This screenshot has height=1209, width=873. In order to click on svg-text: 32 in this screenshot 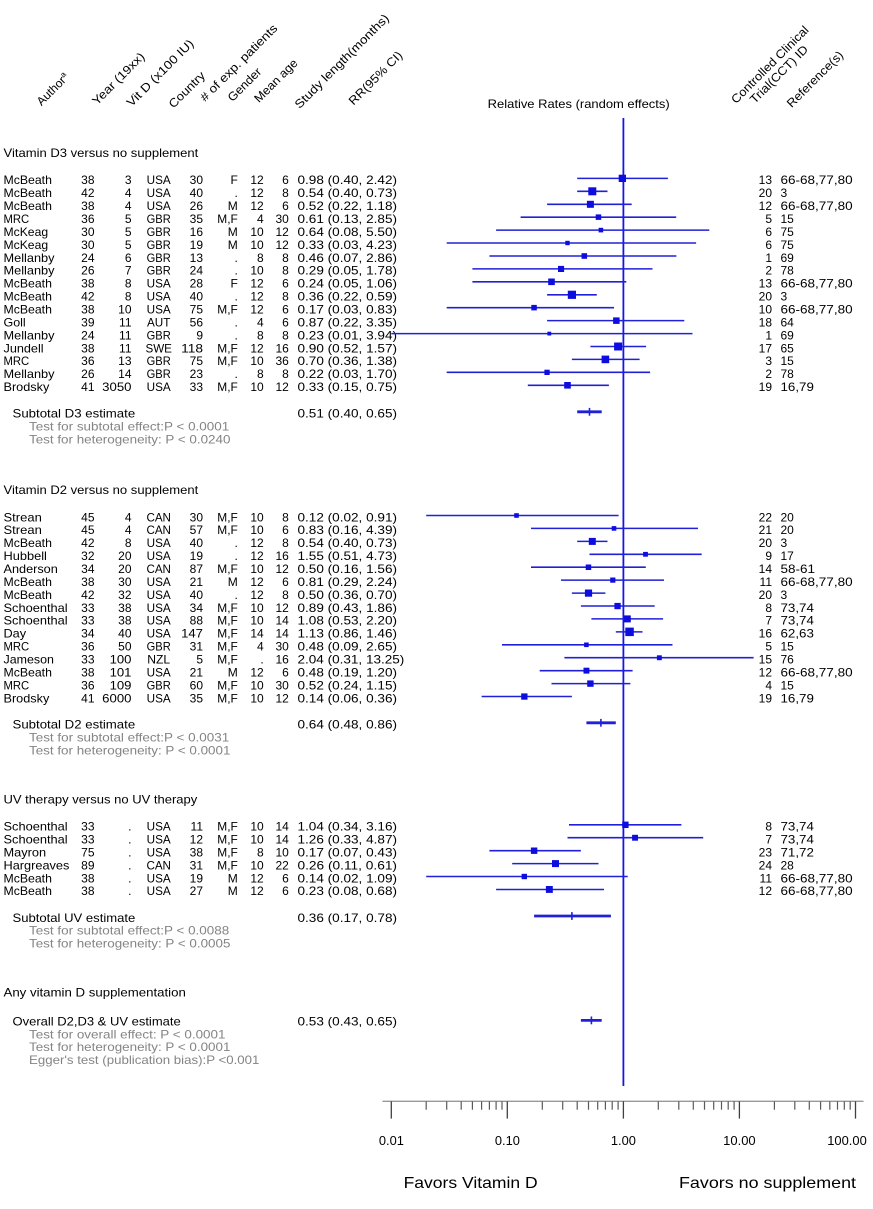, I will do `click(88, 556)`.